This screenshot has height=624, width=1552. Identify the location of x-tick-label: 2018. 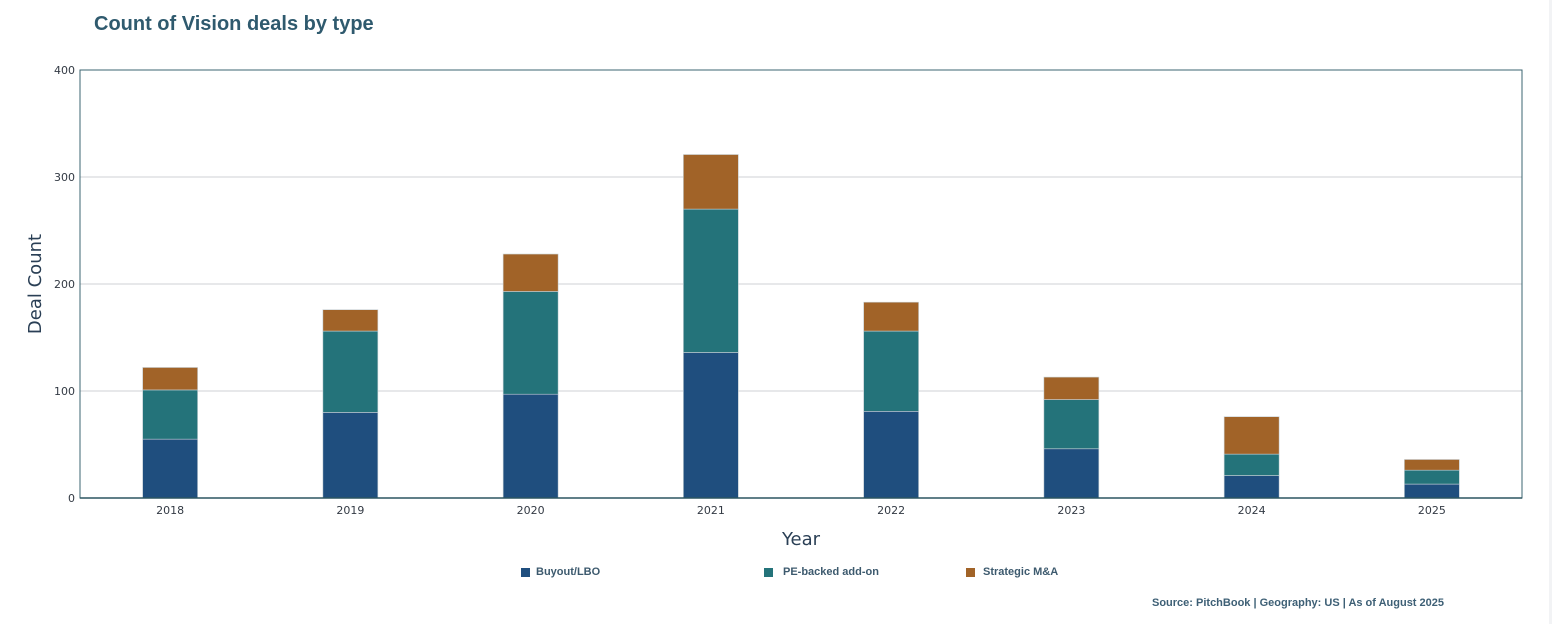
(170, 510).